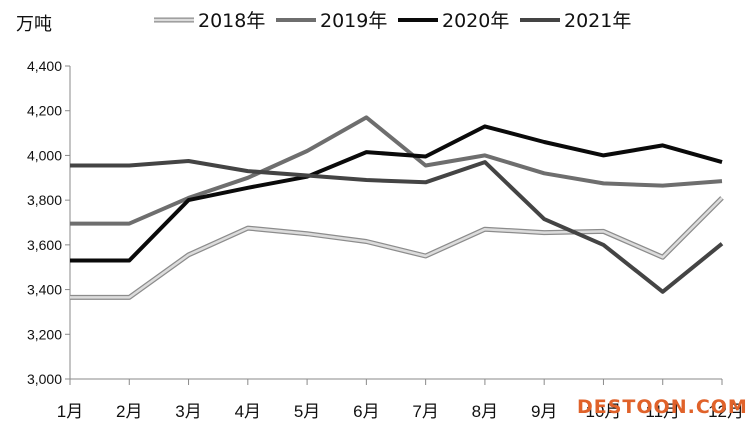 This screenshot has height=429, width=749. What do you see at coordinates (44, 245) in the screenshot?
I see `y-tick-label: 3,600` at bounding box center [44, 245].